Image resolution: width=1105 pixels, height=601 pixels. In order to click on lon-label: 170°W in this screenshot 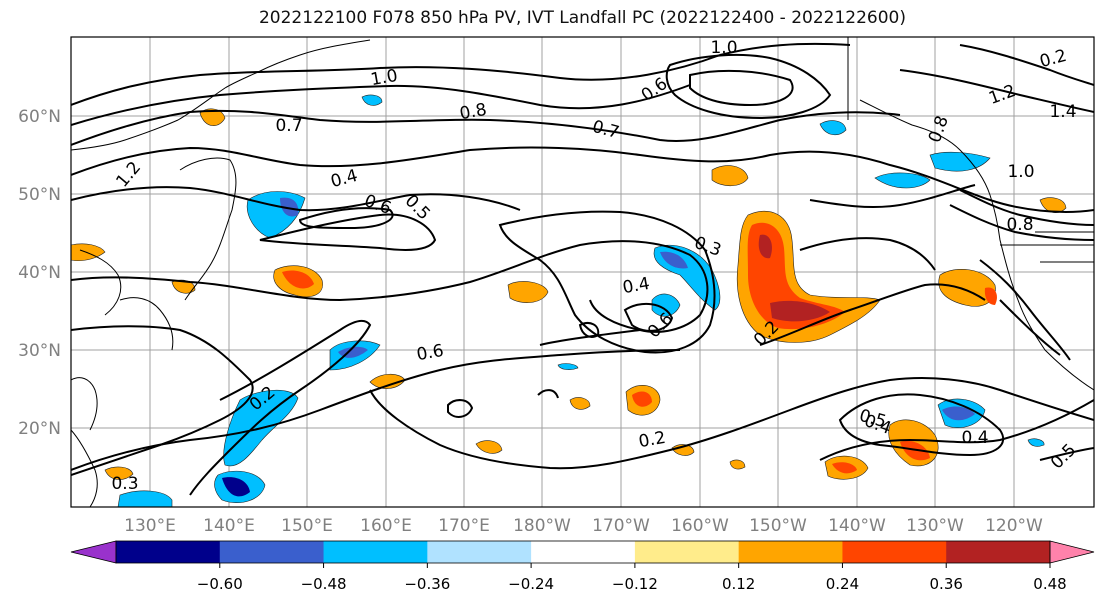, I will do `click(621, 526)`.